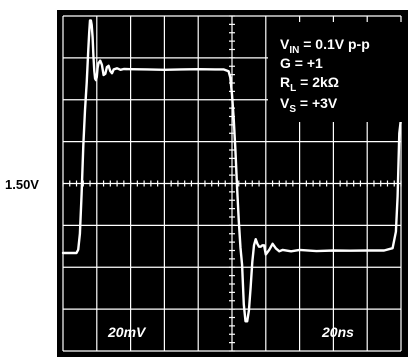 Image resolution: width=412 pixels, height=362 pixels. What do you see at coordinates (309, 105) in the screenshot?
I see `condition-vs: VS = +3V` at bounding box center [309, 105].